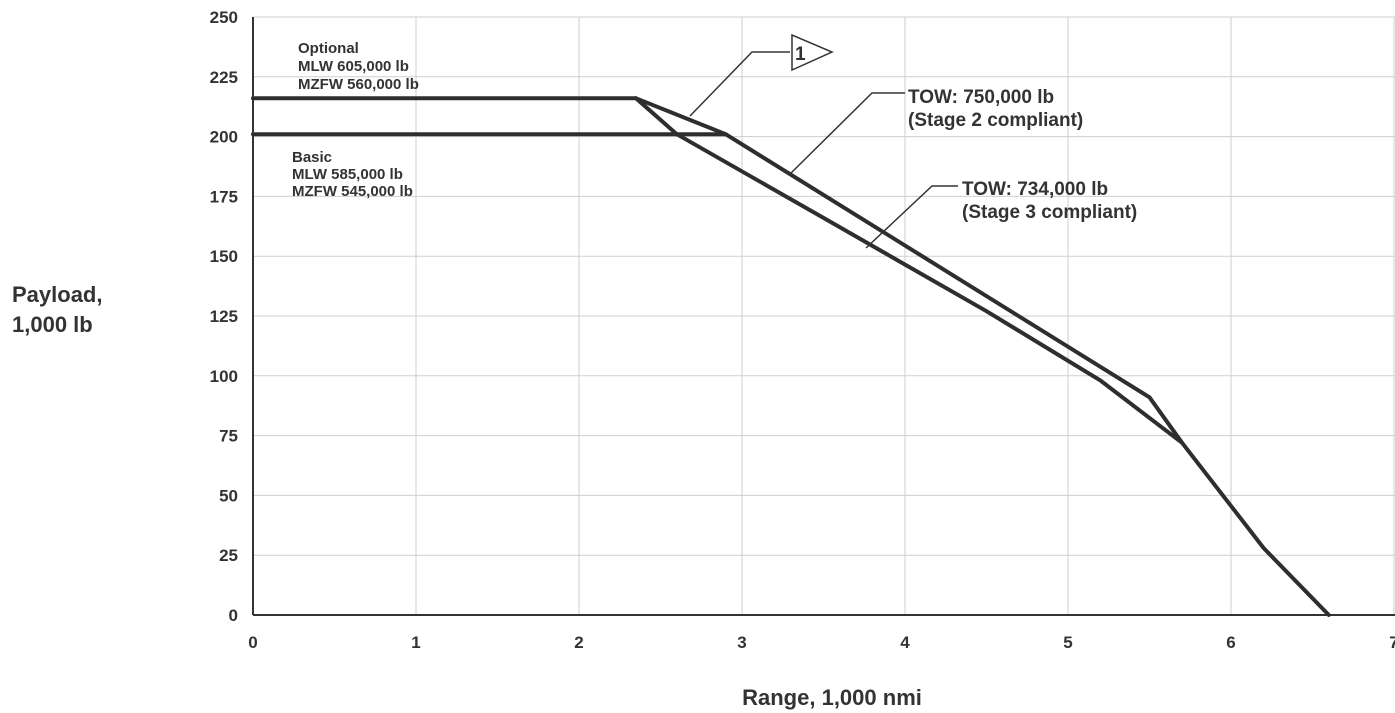 This screenshot has width=1395, height=713. What do you see at coordinates (358, 84) in the screenshot?
I see `optional-mzfw-label: MZFW 560,000 lb` at bounding box center [358, 84].